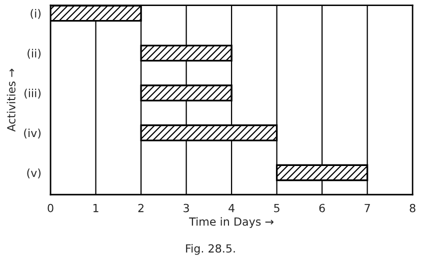 The height and width of the screenshot is (263, 421). I want to click on x-tick-label: 8, so click(413, 208).